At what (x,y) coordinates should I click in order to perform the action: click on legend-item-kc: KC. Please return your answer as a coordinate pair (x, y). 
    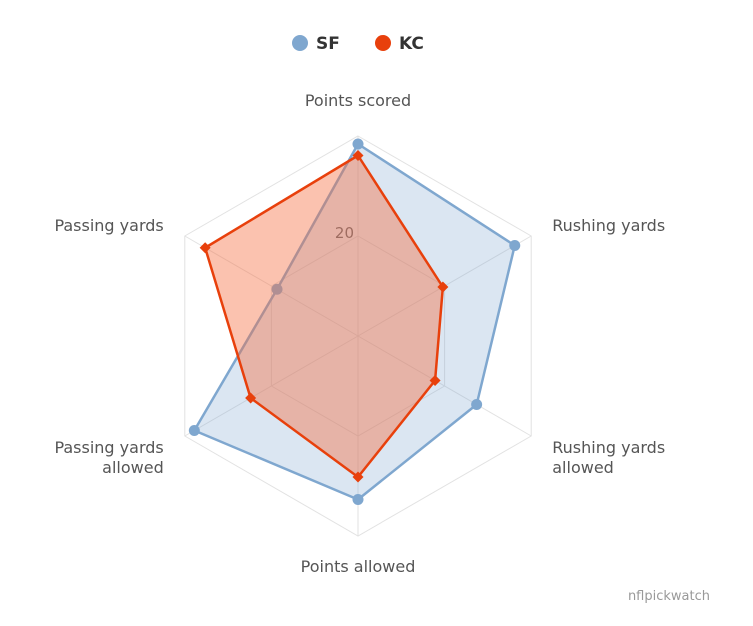
    Looking at the image, I should click on (399, 44).